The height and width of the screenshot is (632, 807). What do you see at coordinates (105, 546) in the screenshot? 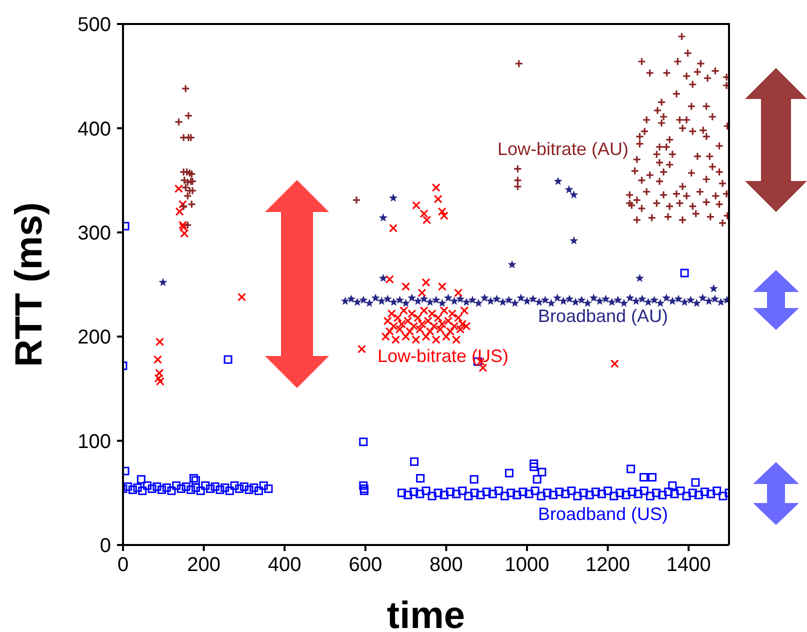
I see `y-tick-label: 0` at bounding box center [105, 546].